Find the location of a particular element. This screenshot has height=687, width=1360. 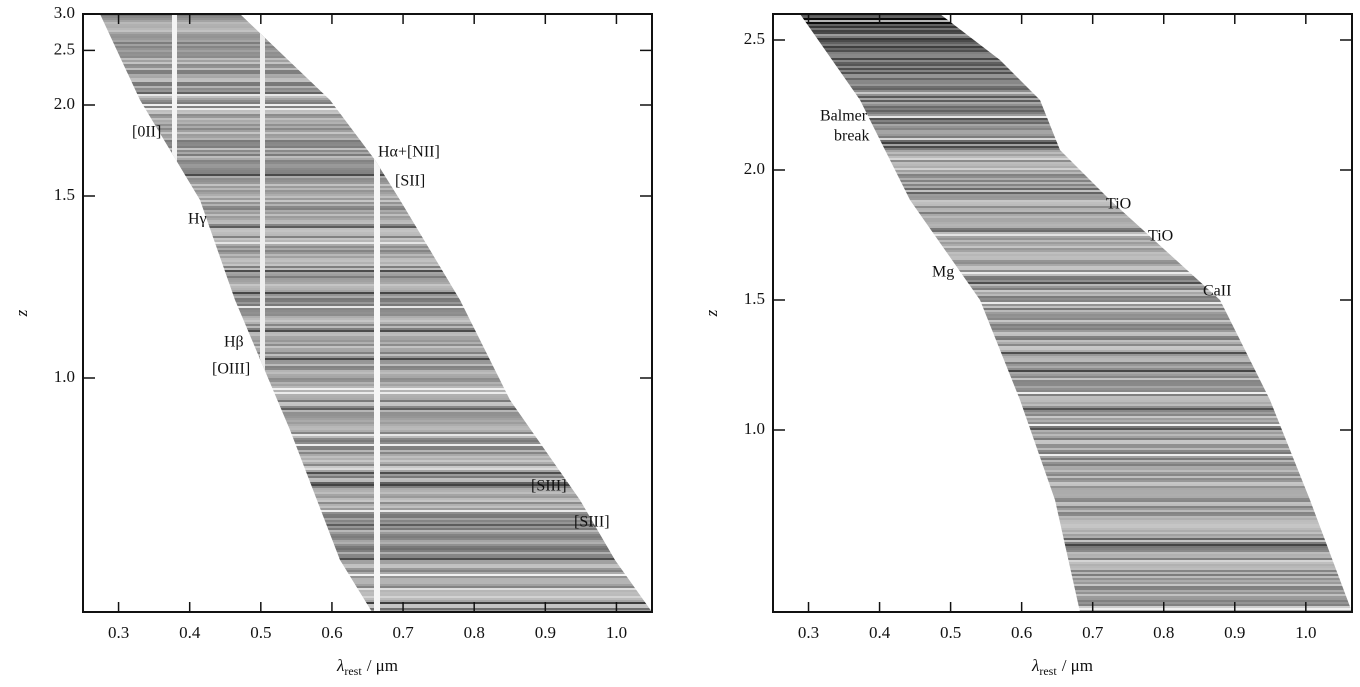

y-tick-label: 3.0 is located at coordinates (64, 12).